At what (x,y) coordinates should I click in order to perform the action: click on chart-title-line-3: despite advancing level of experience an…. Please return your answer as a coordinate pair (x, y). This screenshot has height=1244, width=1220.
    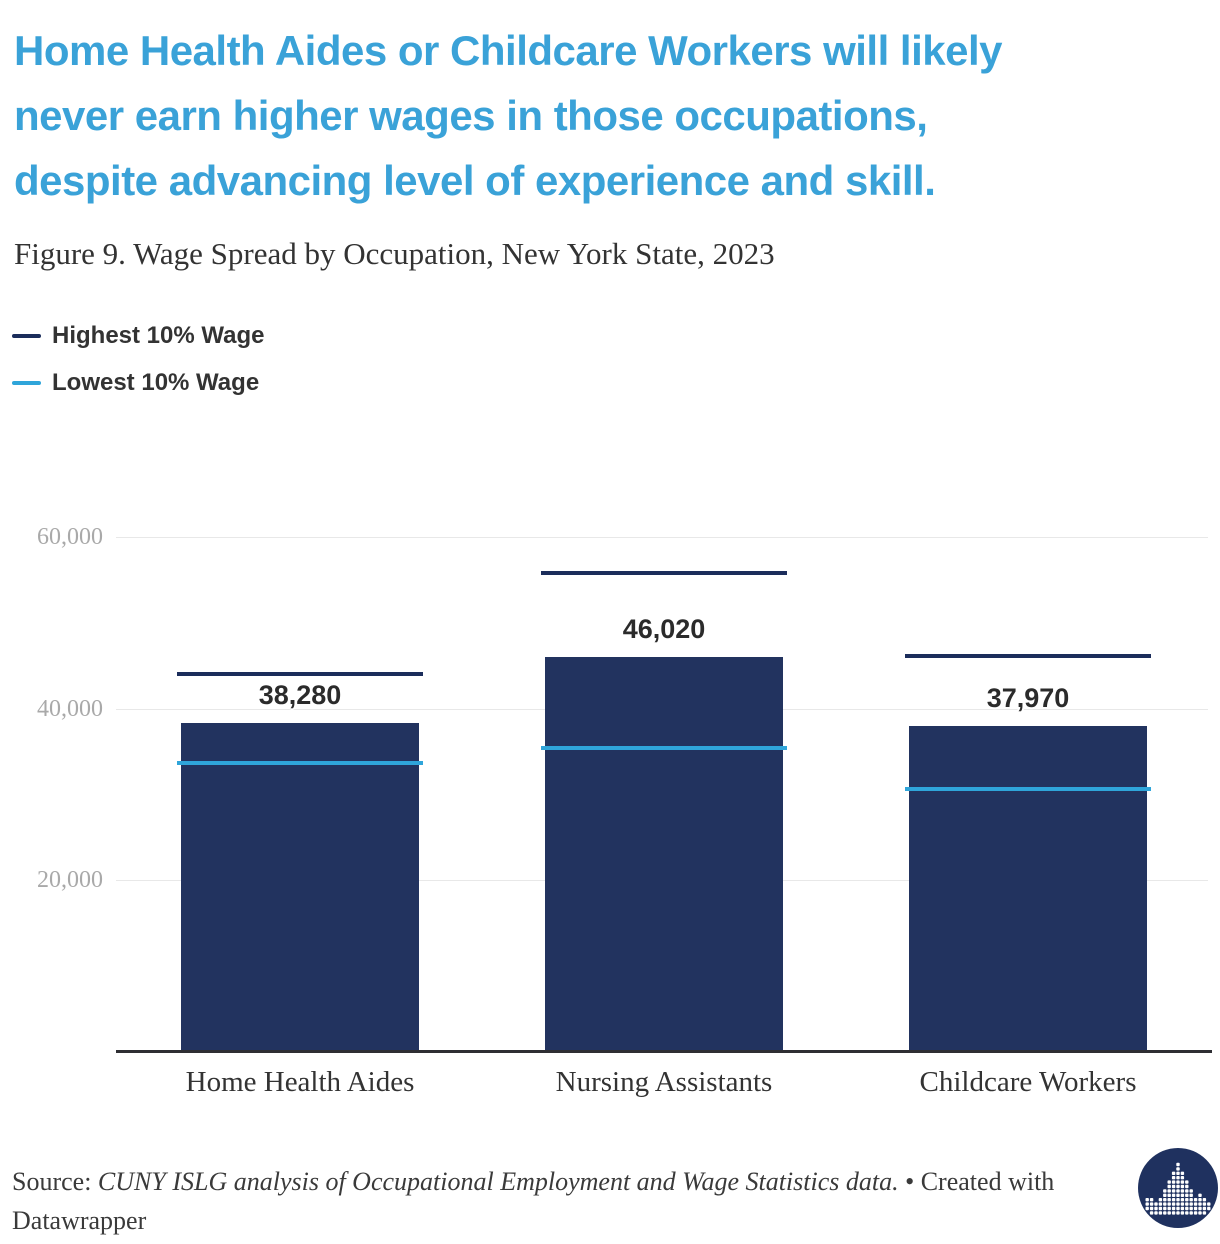
    Looking at the image, I should click on (475, 180).